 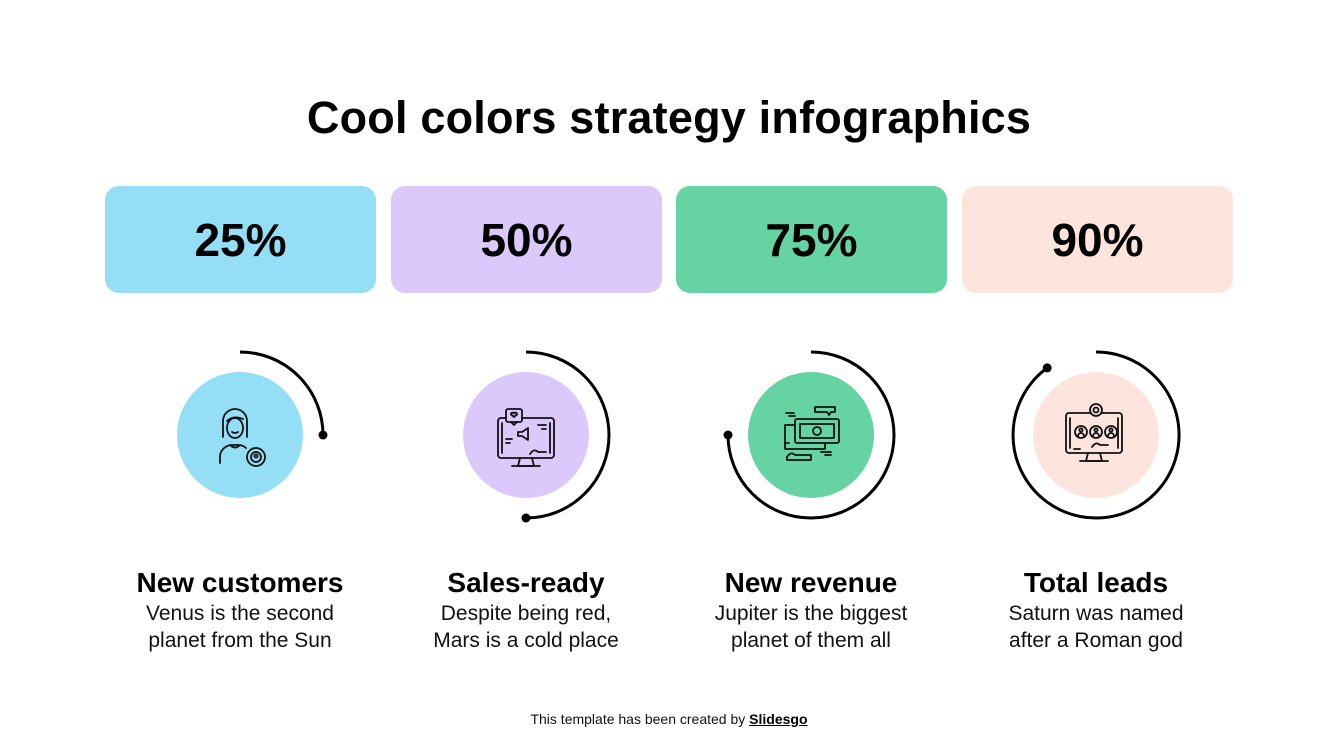 What do you see at coordinates (811, 582) in the screenshot?
I see `caption-title: New revenue` at bounding box center [811, 582].